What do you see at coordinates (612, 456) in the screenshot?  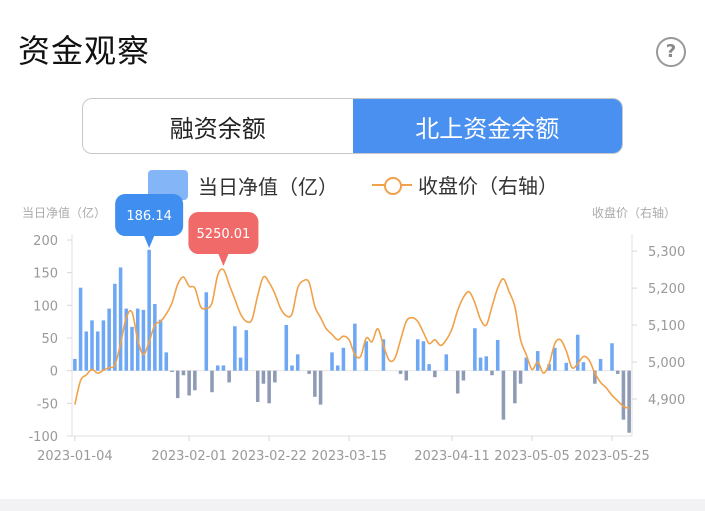 I see `x-tick-label: 2023-05-25` at bounding box center [612, 456].